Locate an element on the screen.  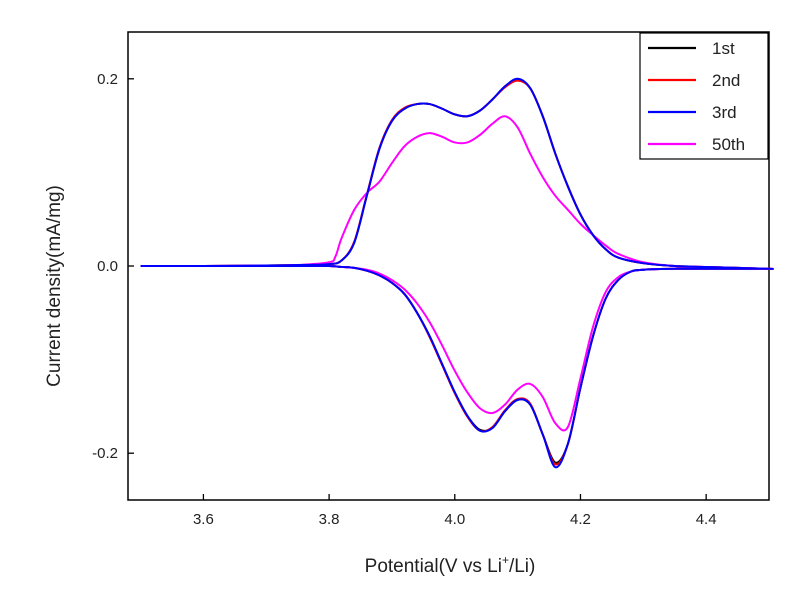
y-axis-label: Current density(mA/mg) is located at coordinates (54, 286).